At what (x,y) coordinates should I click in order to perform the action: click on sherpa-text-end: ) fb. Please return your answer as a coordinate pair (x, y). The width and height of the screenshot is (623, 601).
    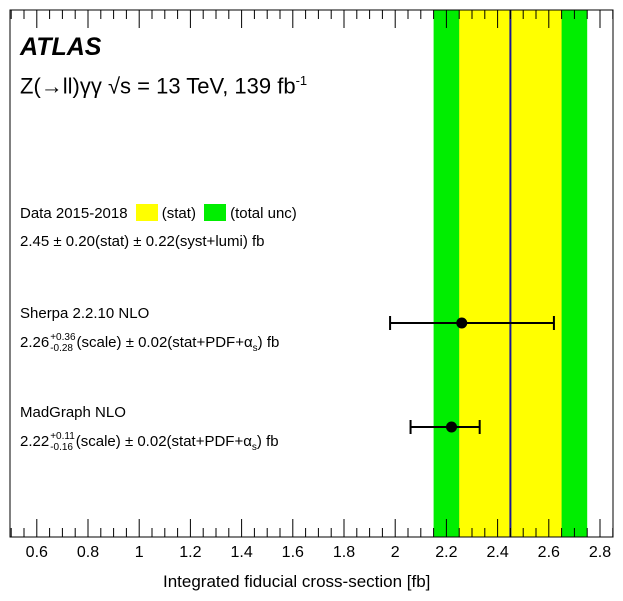
    Looking at the image, I should click on (268, 342).